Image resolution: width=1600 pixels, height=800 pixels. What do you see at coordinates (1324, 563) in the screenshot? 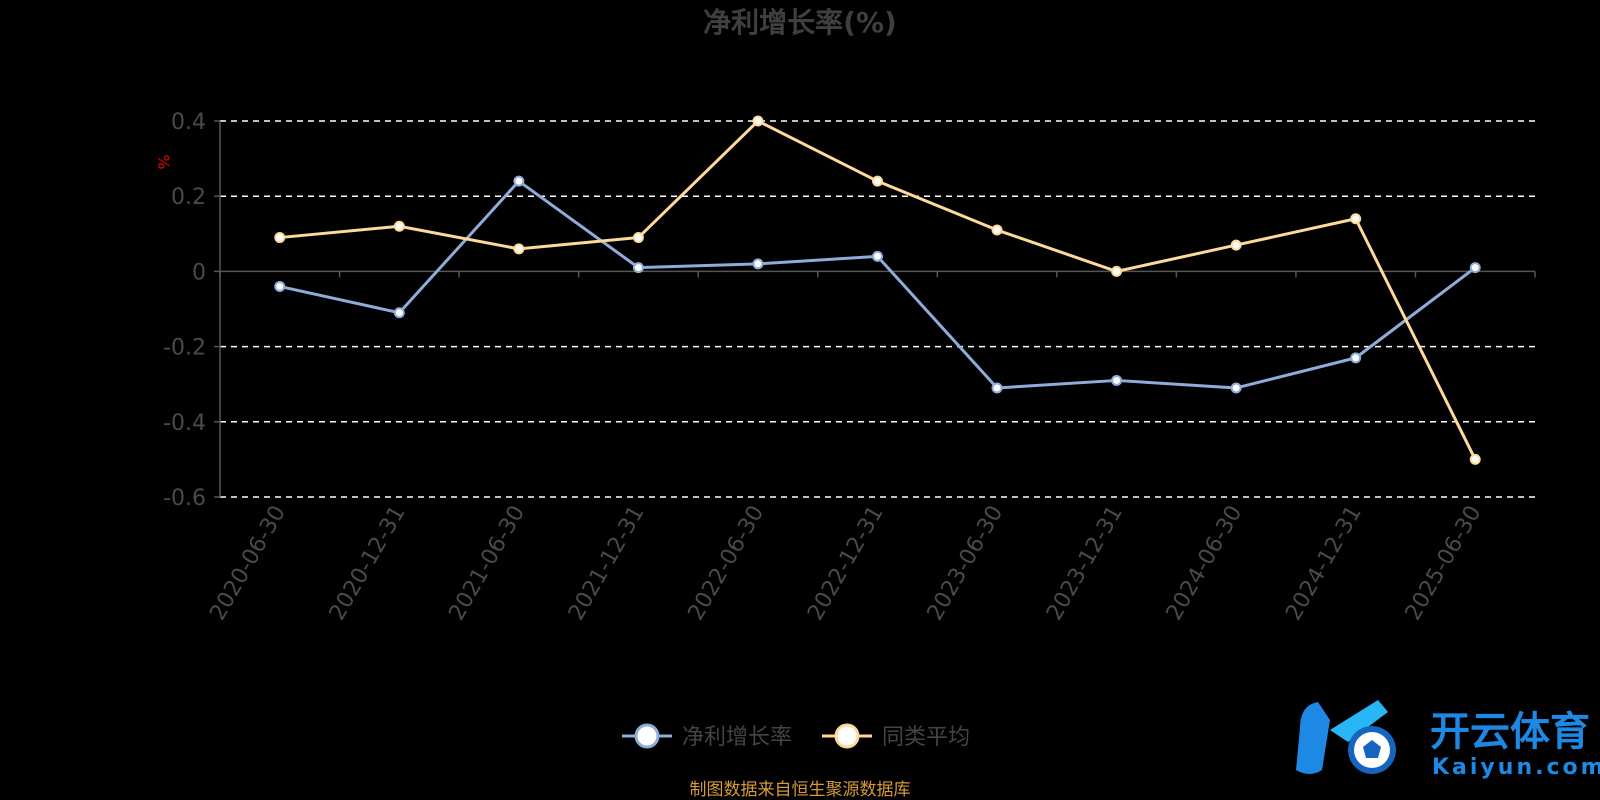
I see `x-tick-label: 2024-12-31` at bounding box center [1324, 563].